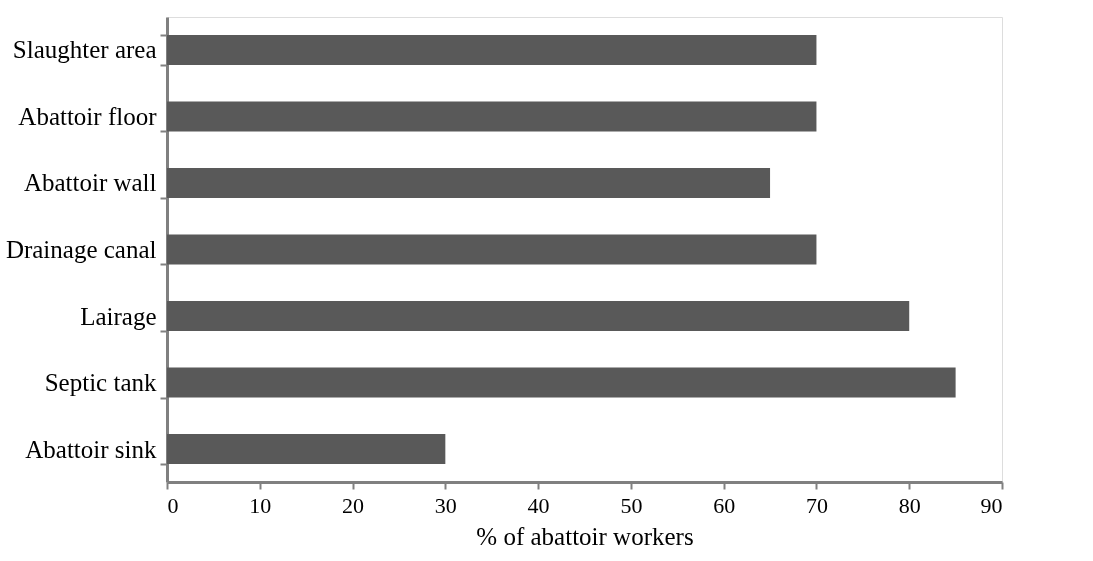 The height and width of the screenshot is (561, 1093). I want to click on y-tick-label: Abattoir wall, so click(90, 183).